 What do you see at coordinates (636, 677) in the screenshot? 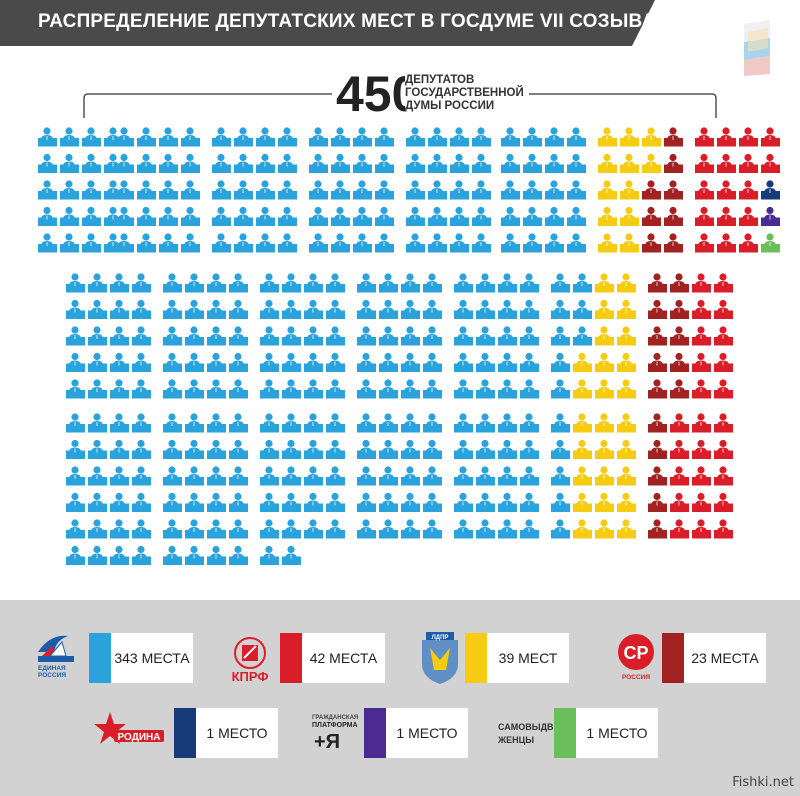
I see `fair-russia-logo-sub: РОССИЯ` at bounding box center [636, 677].